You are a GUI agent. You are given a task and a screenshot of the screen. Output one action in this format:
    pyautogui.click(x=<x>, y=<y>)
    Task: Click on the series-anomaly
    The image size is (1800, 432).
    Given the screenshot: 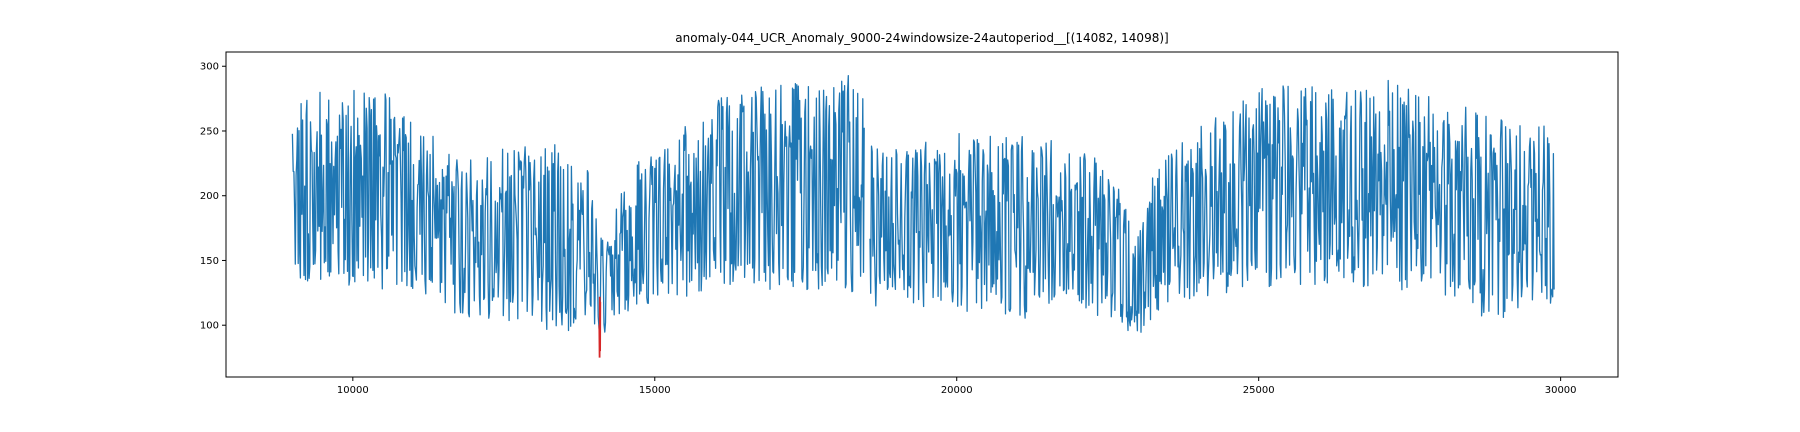 What is the action you would take?
    pyautogui.click(x=600, y=327)
    